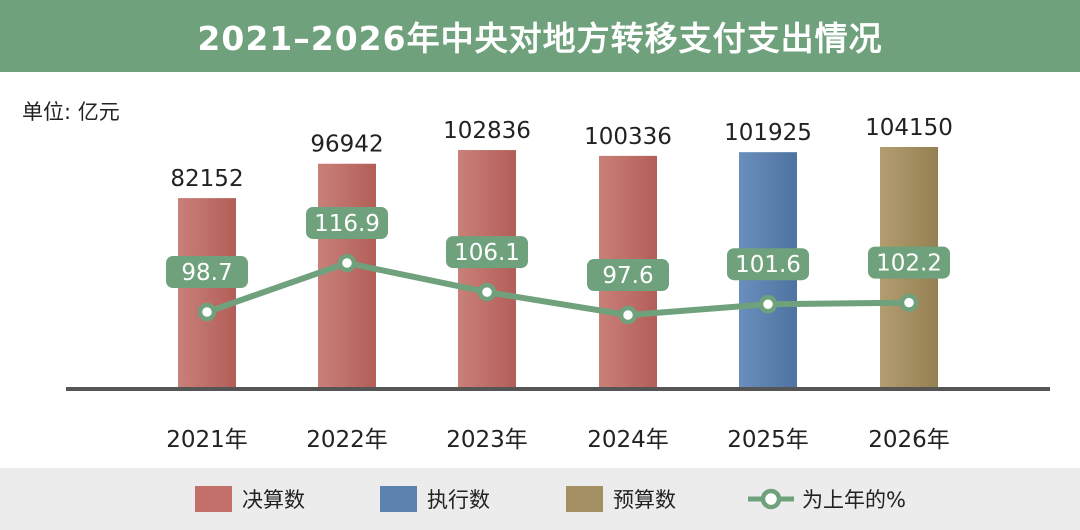 The image size is (1080, 530). I want to click on yoy-value-label: 106.1, so click(487, 253).